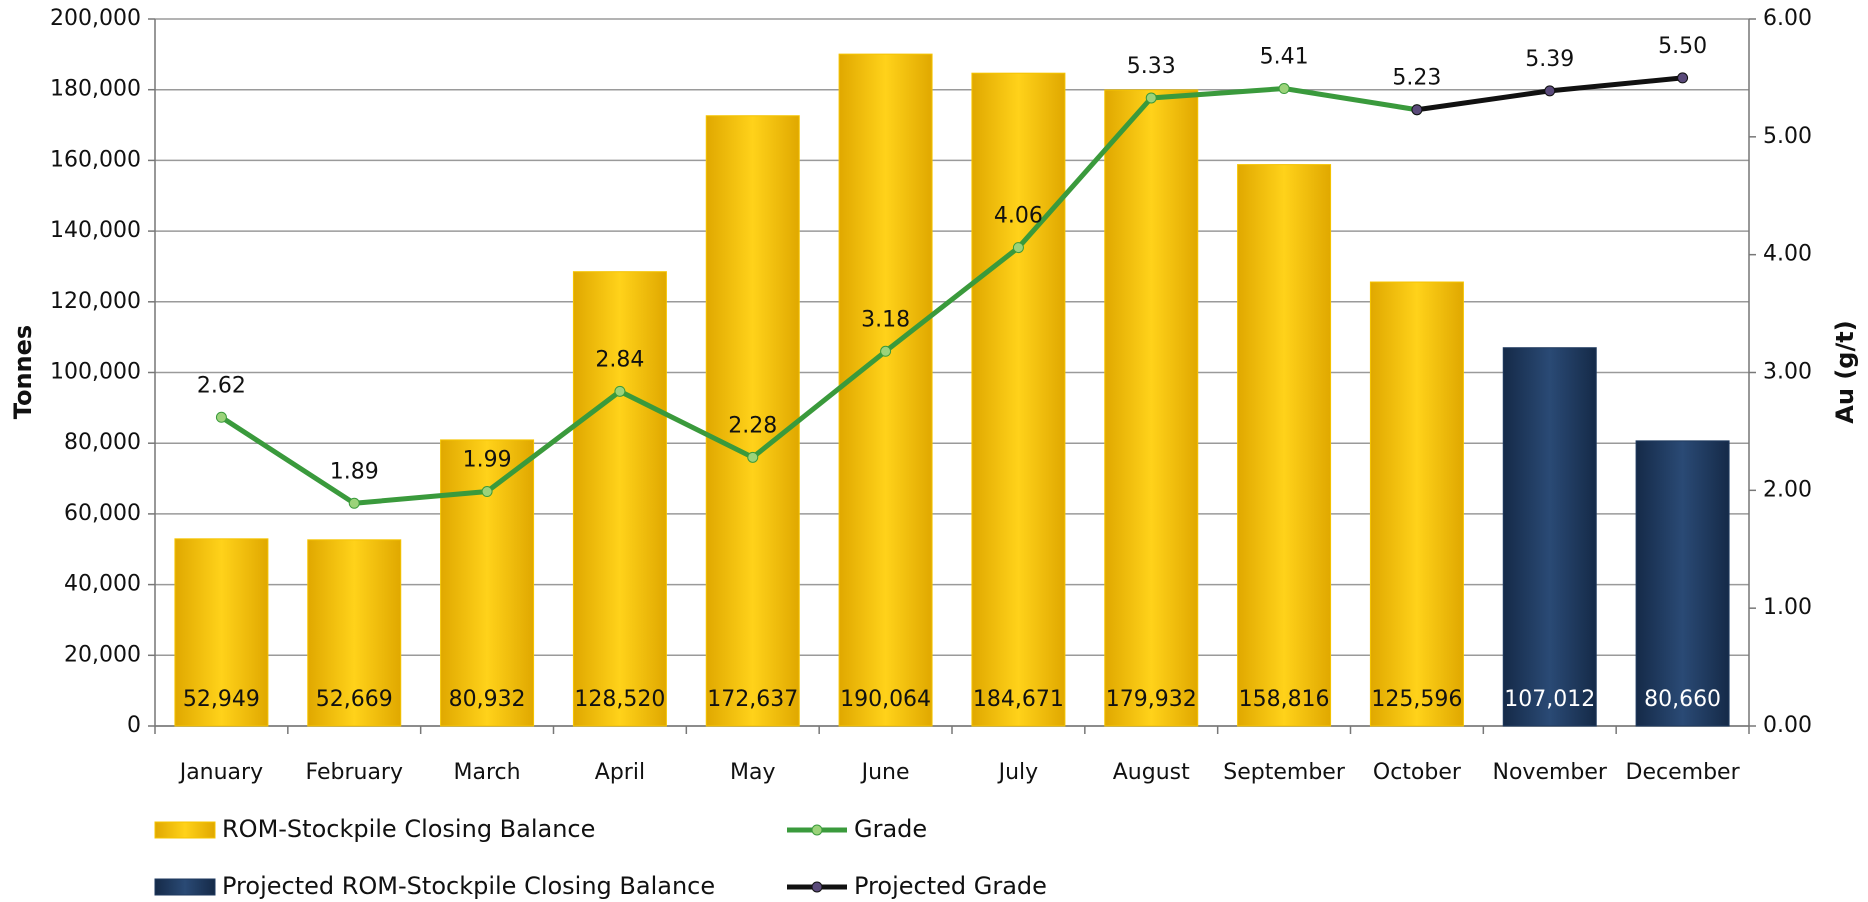 This screenshot has width=1868, height=902. Describe the element at coordinates (355, 772) in the screenshot. I see `x-tick-label: February` at that location.